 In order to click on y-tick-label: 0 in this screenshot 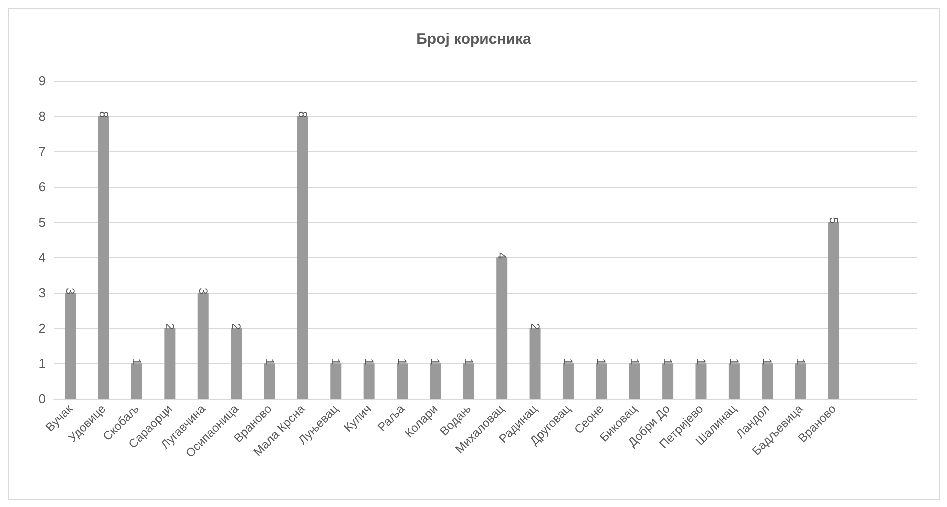, I will do `click(42, 399)`.